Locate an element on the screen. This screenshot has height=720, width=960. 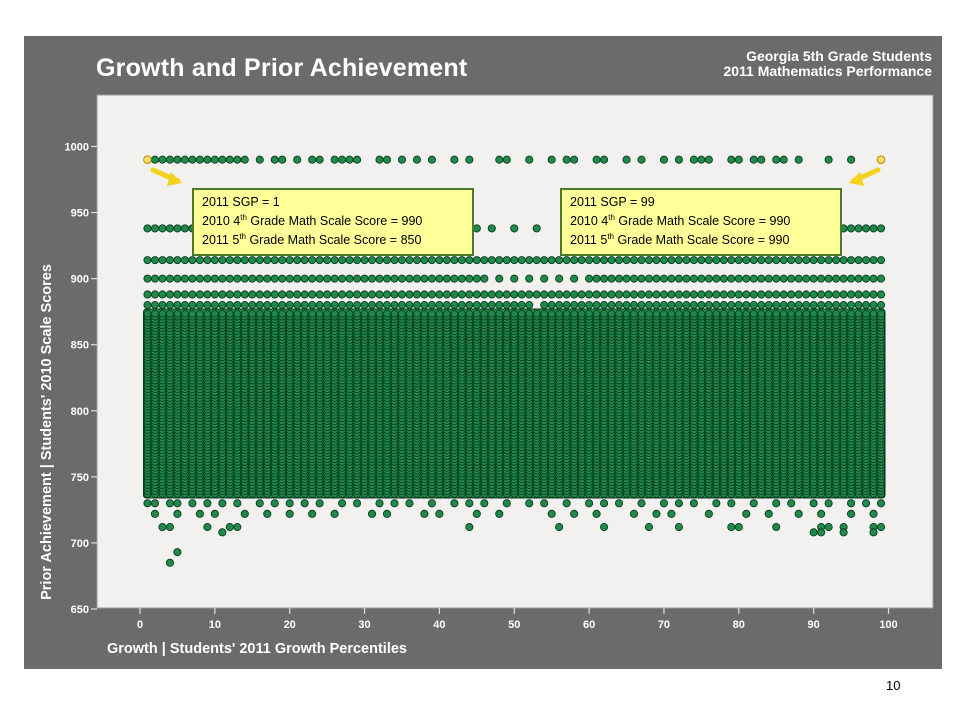
x-tick-label: 60 is located at coordinates (589, 625).